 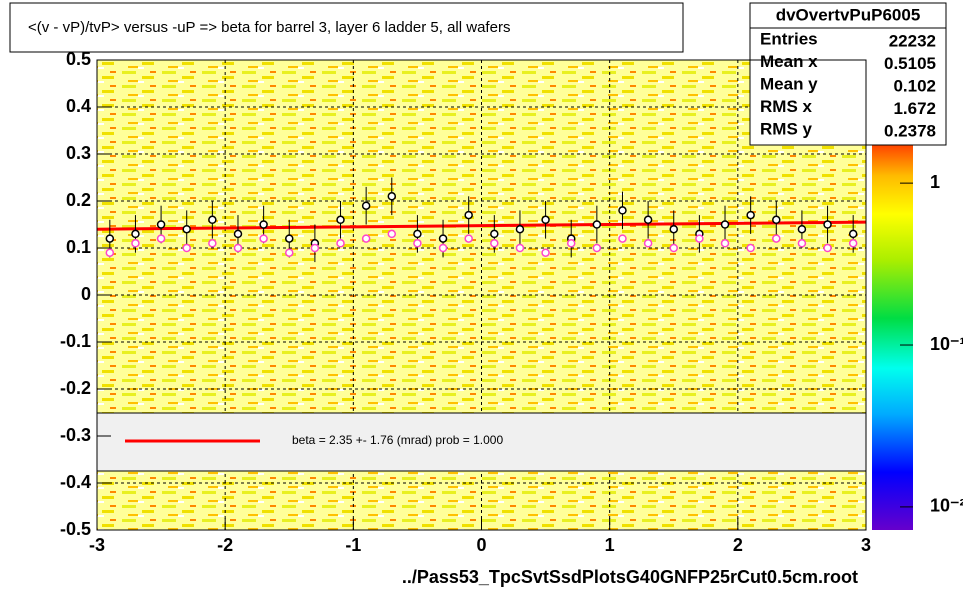 What do you see at coordinates (75, 482) in the screenshot?
I see `y-tick-label: -0.4` at bounding box center [75, 482].